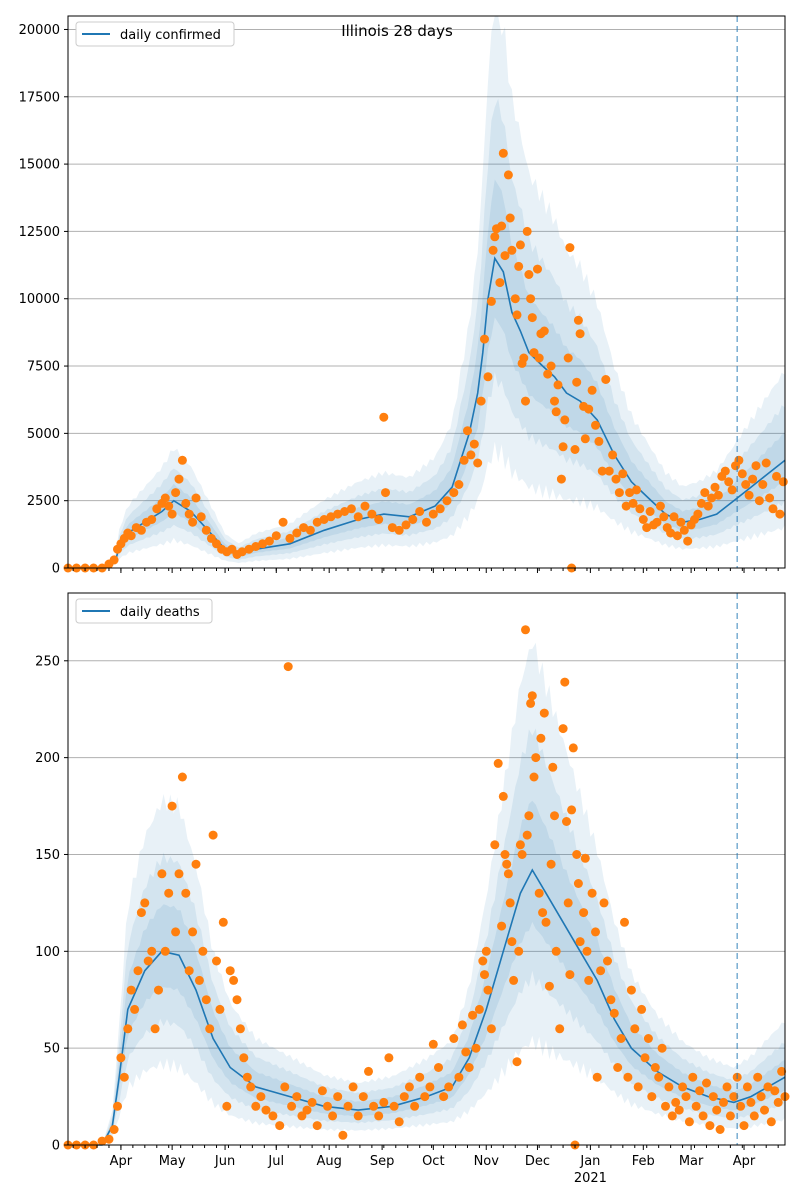  What do you see at coordinates (39, 232) in the screenshot?
I see `confirmed-y-tick-label: 12500` at bounding box center [39, 232].